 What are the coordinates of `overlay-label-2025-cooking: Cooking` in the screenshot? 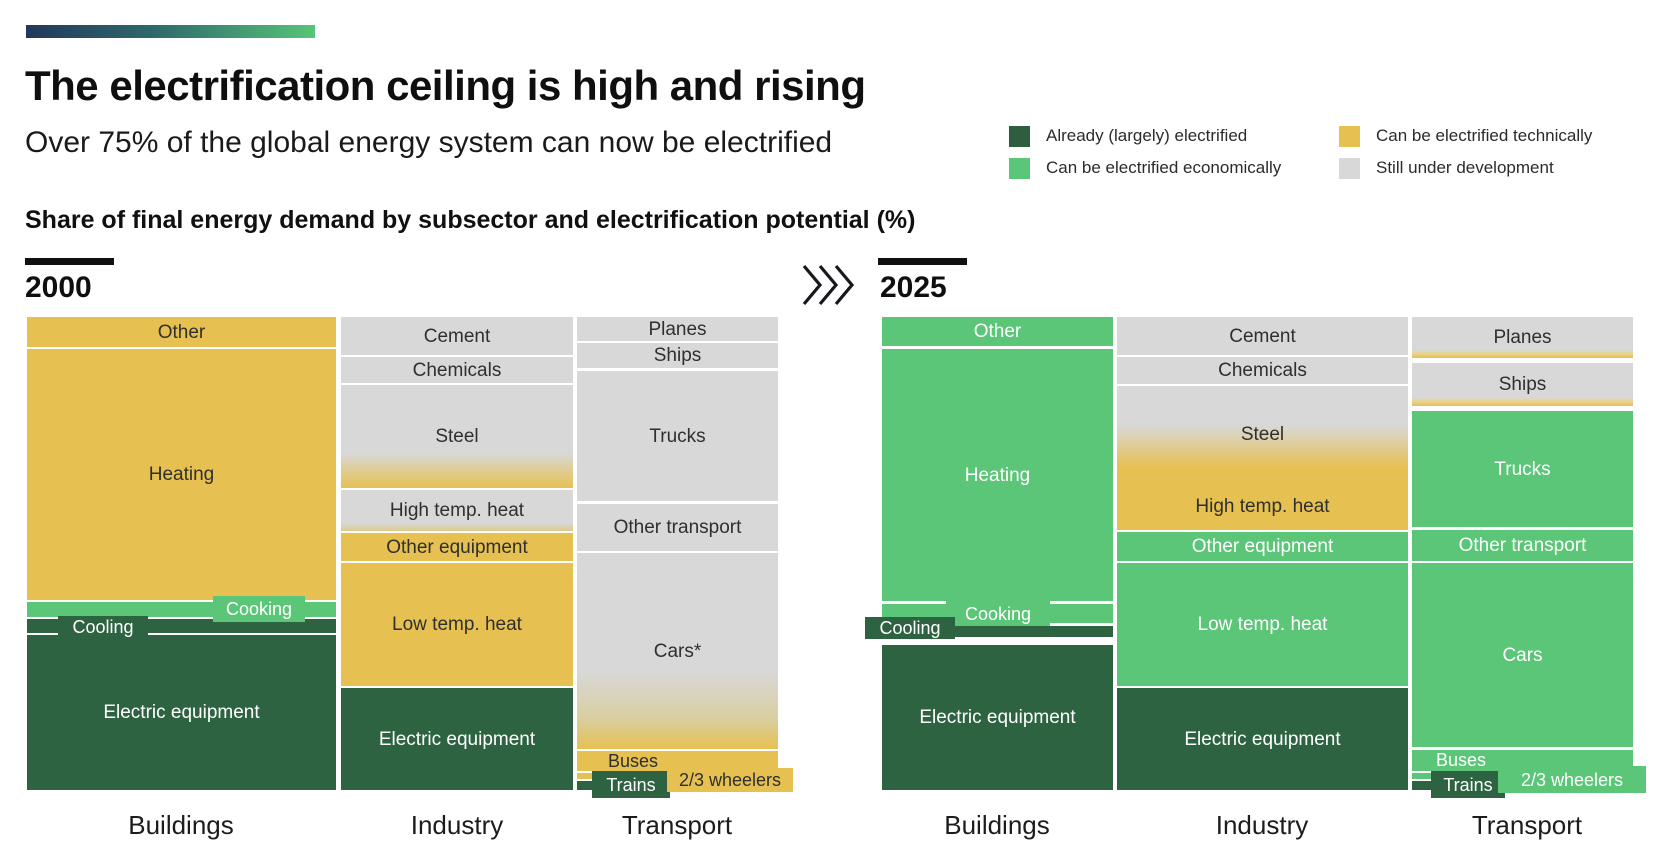 It's located at (998, 613).